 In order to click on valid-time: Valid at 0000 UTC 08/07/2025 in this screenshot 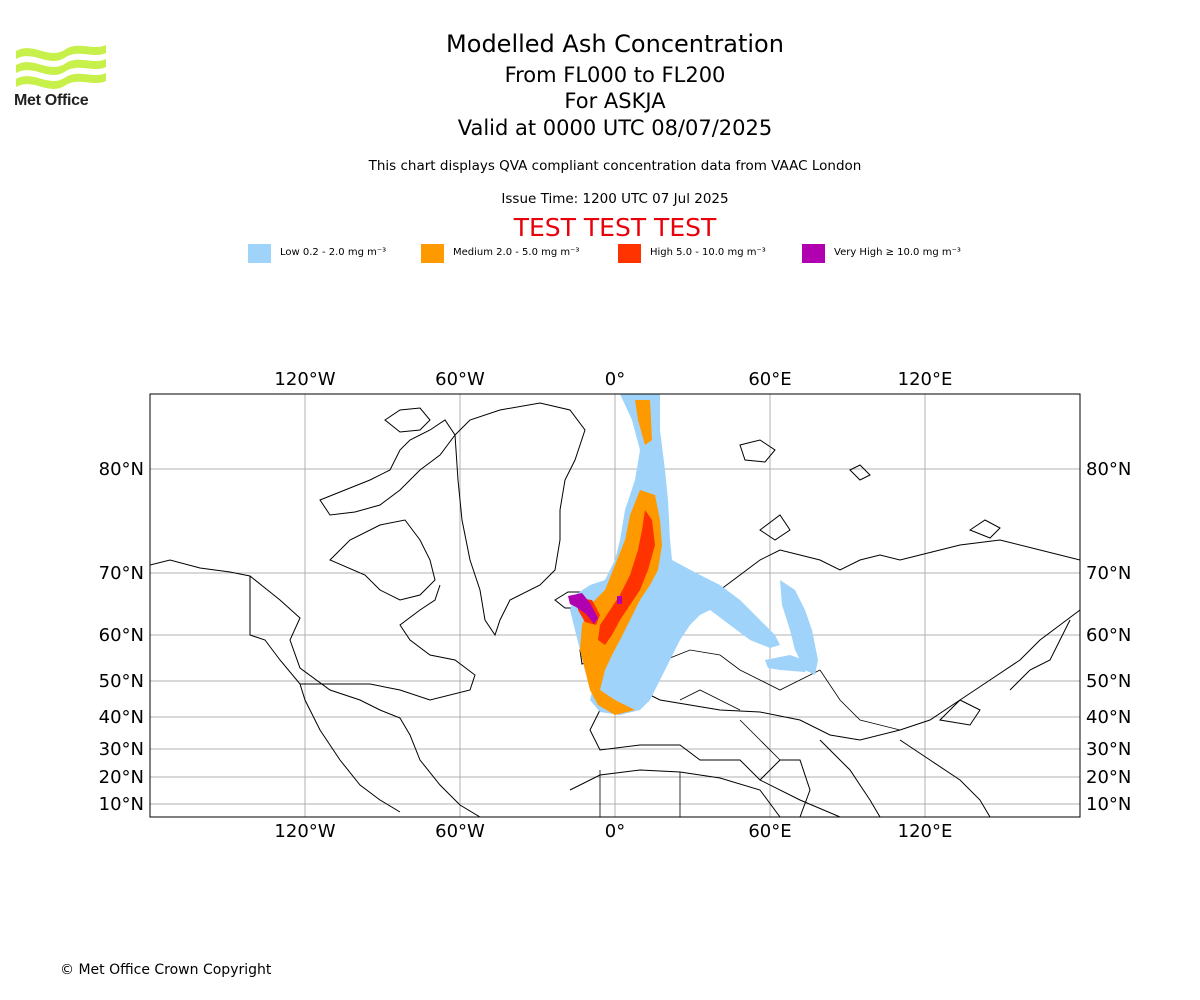, I will do `click(615, 128)`.